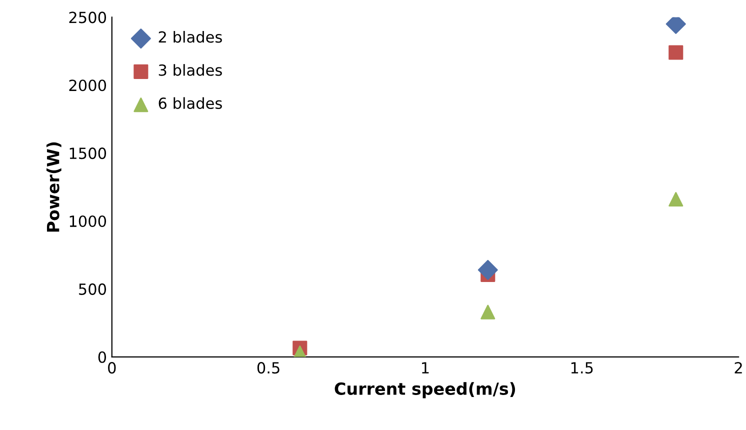  I want to click on y-tick-label: 1500, so click(88, 154).